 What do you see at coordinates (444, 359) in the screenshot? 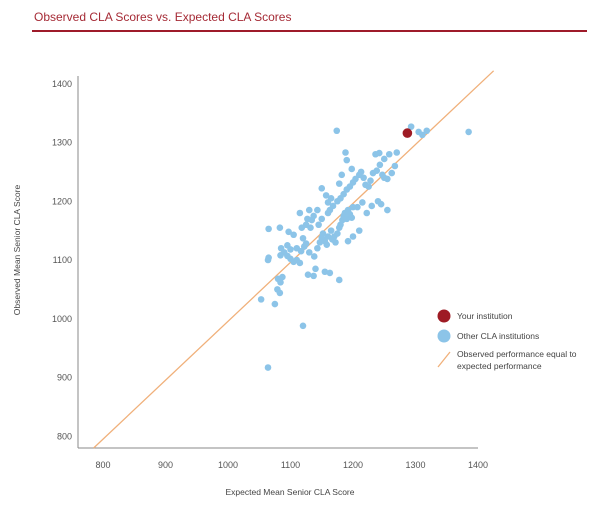
I see `legend-marker-equal-line` at bounding box center [444, 359].